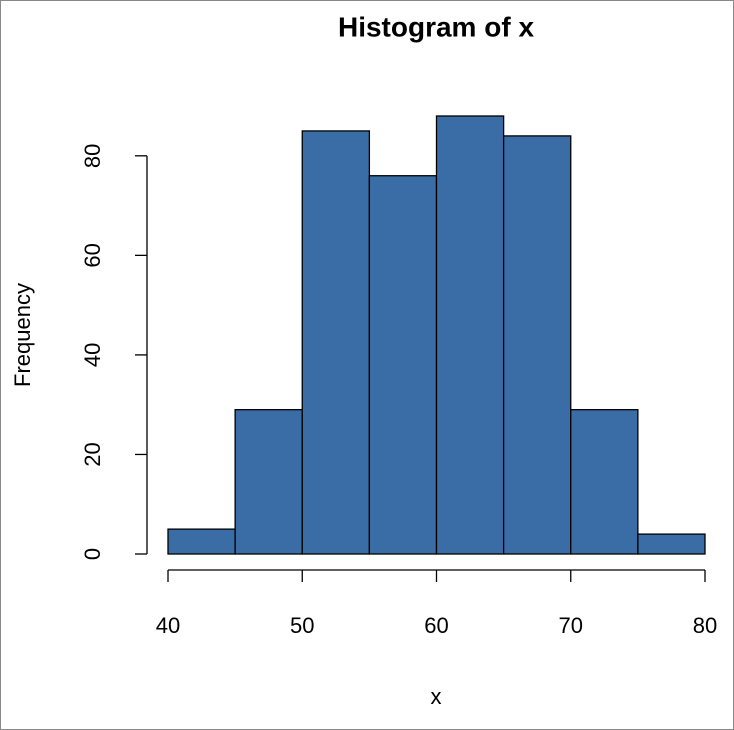  I want to click on x-tick-label: 40, so click(168, 625).